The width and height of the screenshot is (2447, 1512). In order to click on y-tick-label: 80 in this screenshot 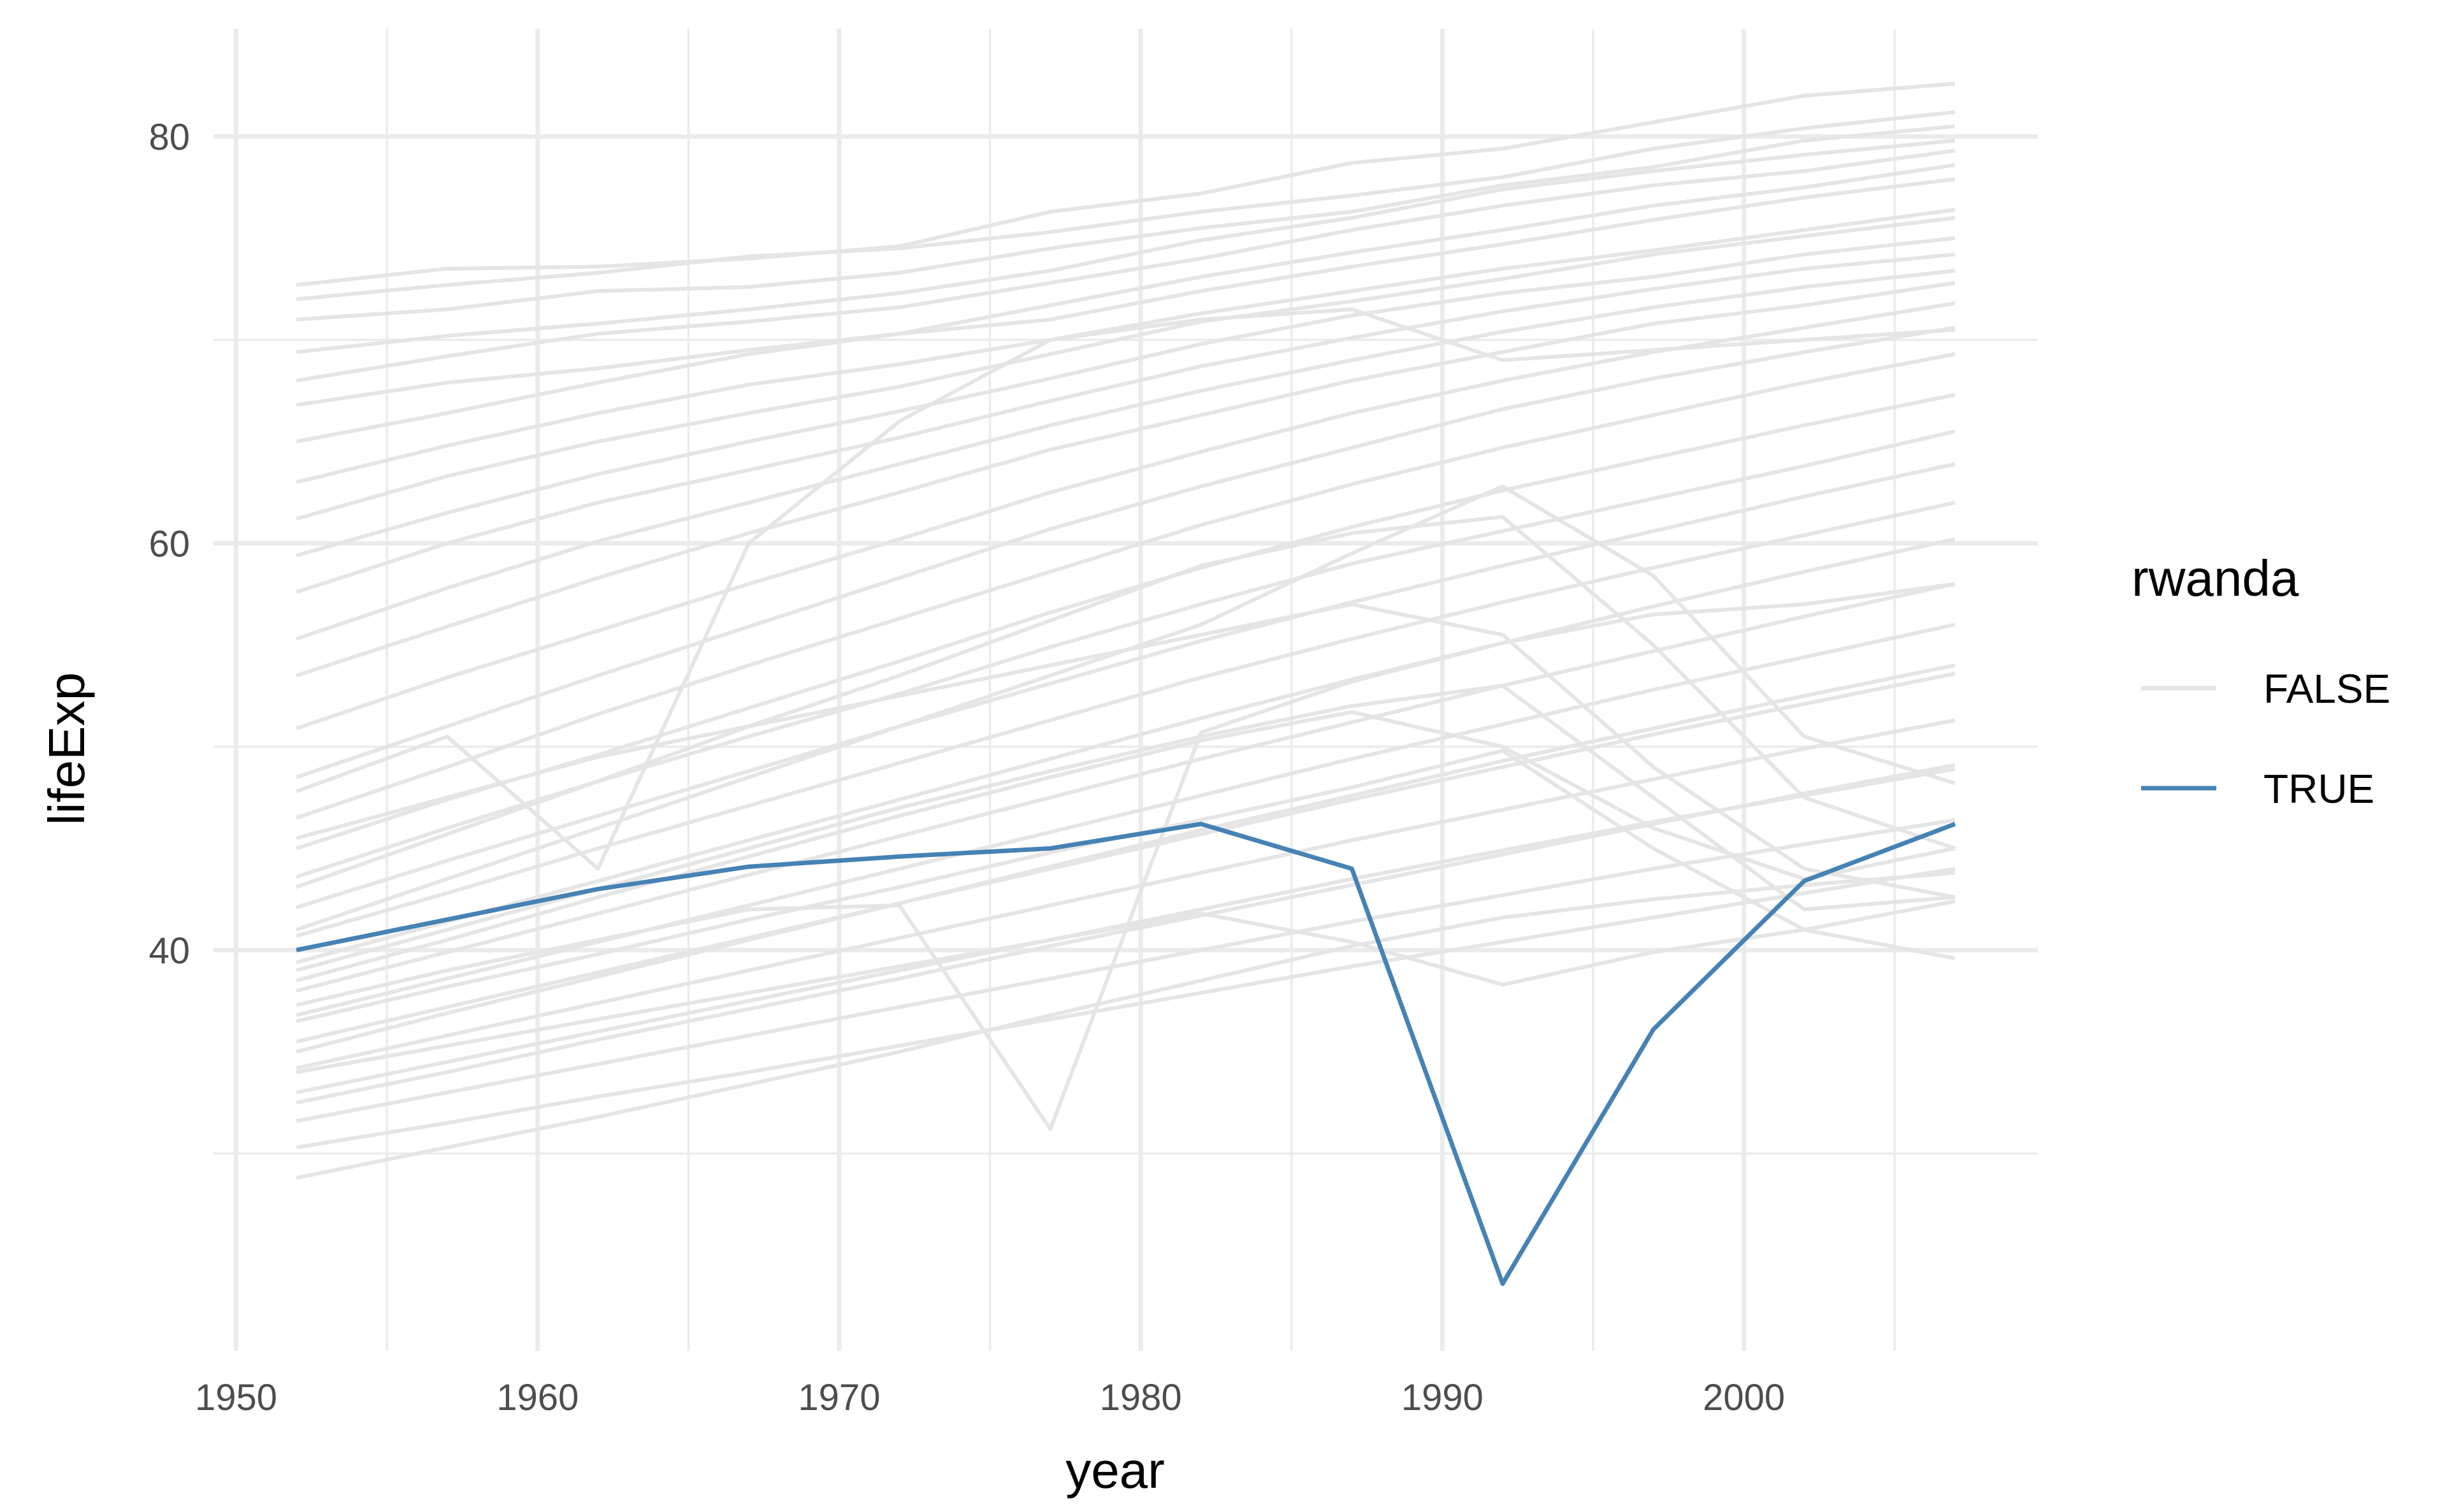, I will do `click(169, 137)`.